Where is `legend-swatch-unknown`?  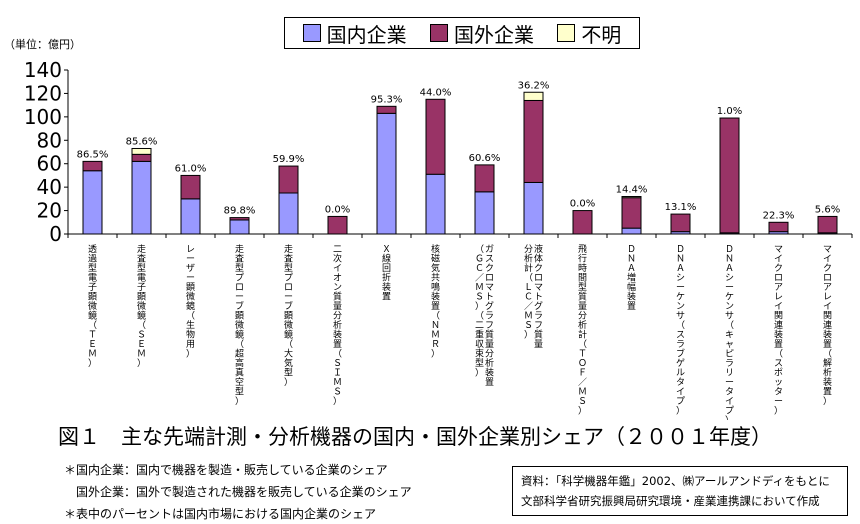
legend-swatch-unknown is located at coordinates (566, 33).